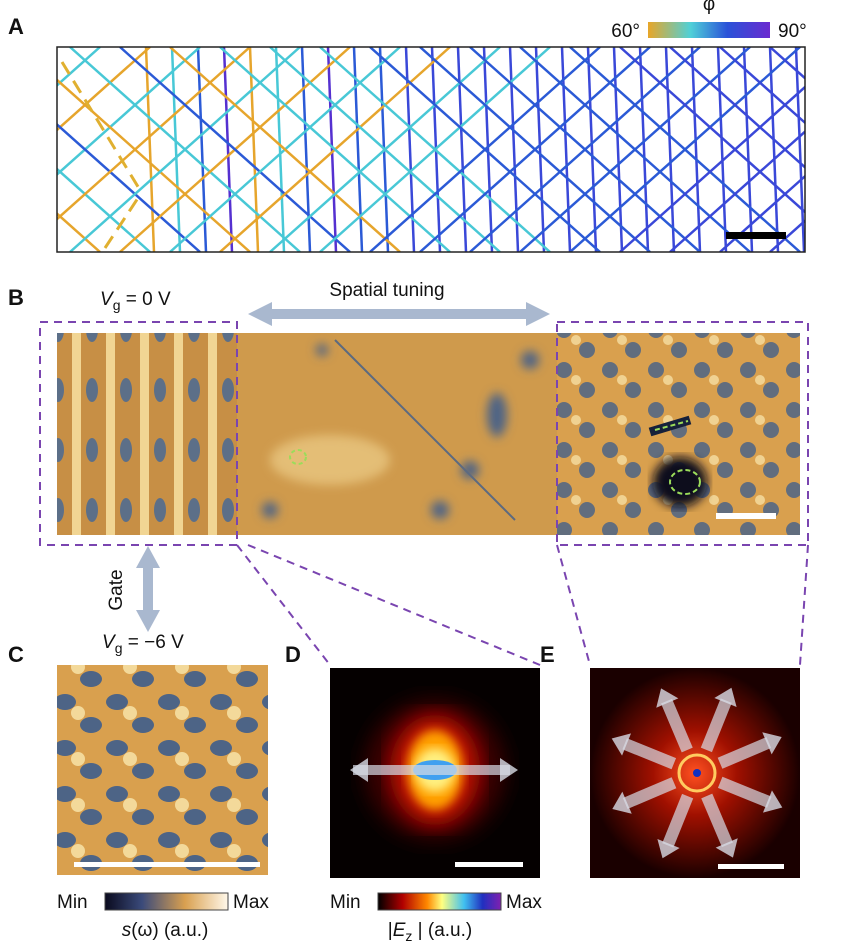  What do you see at coordinates (16, 297) in the screenshot?
I see `panel-label: B` at bounding box center [16, 297].